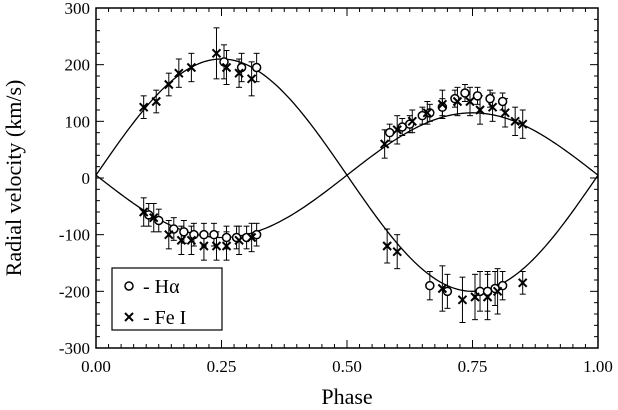  What do you see at coordinates (167, 299) in the screenshot?
I see `legend: - Hα - Fe I` at bounding box center [167, 299].